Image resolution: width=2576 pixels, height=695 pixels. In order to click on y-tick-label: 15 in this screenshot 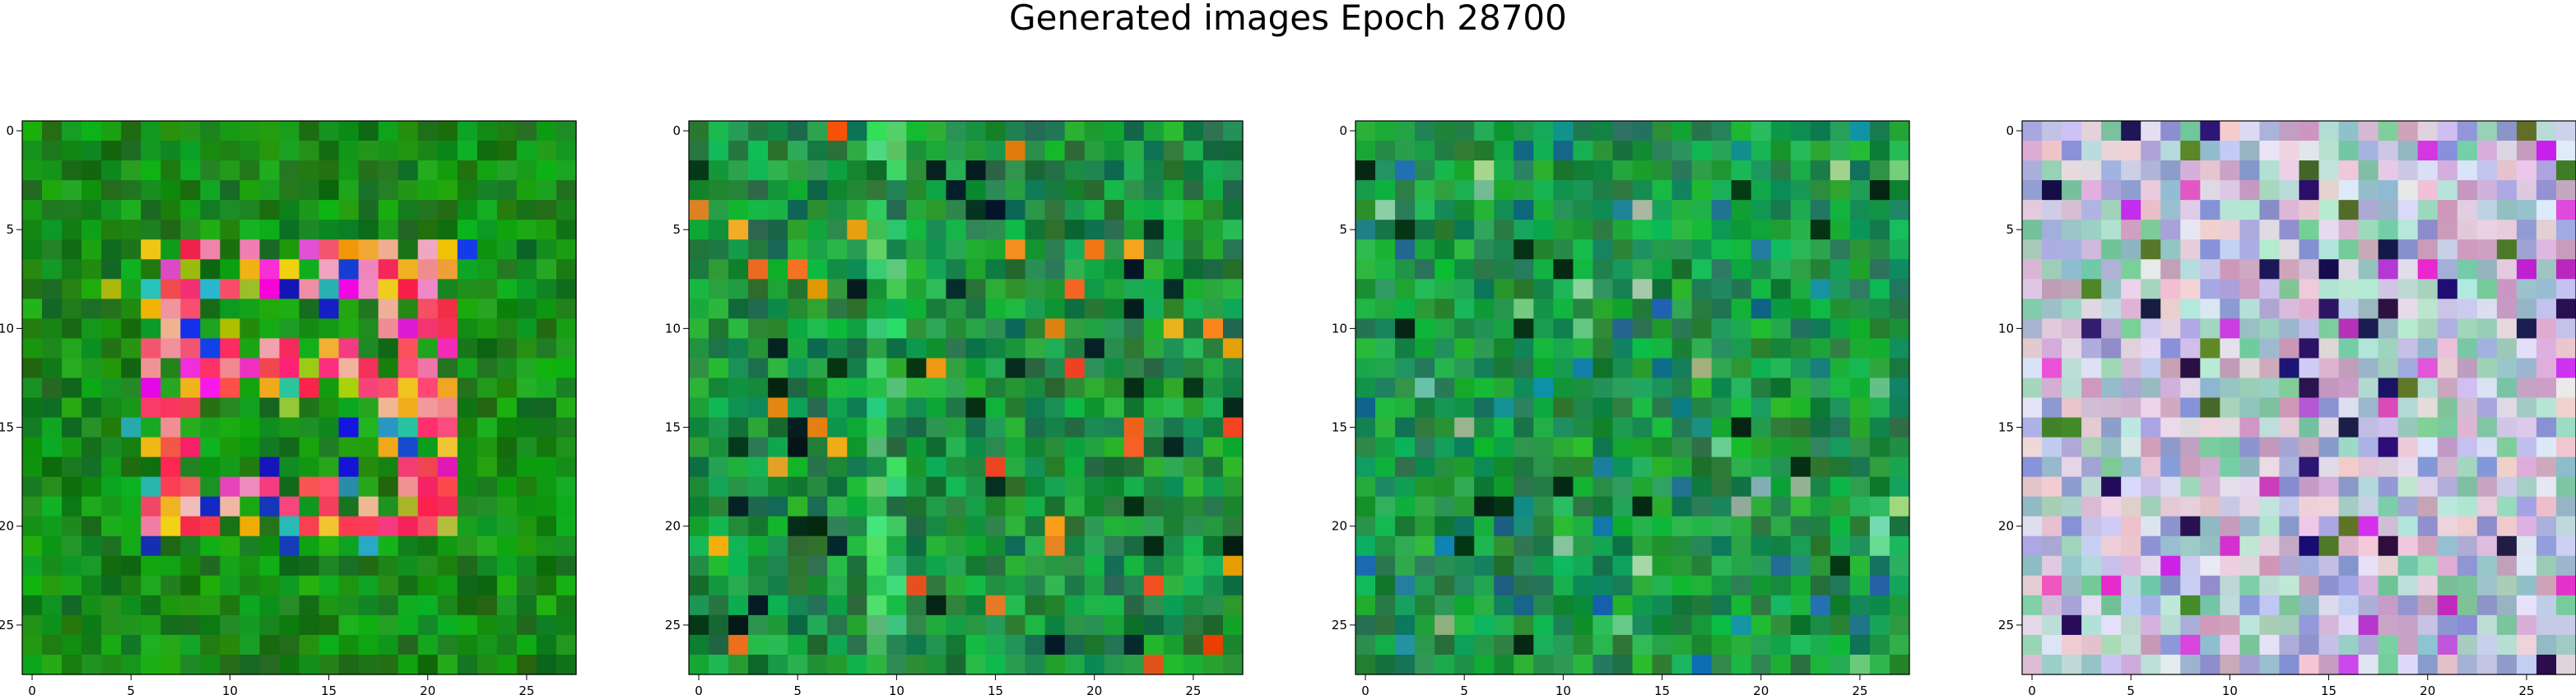, I will do `click(1339, 427)`.